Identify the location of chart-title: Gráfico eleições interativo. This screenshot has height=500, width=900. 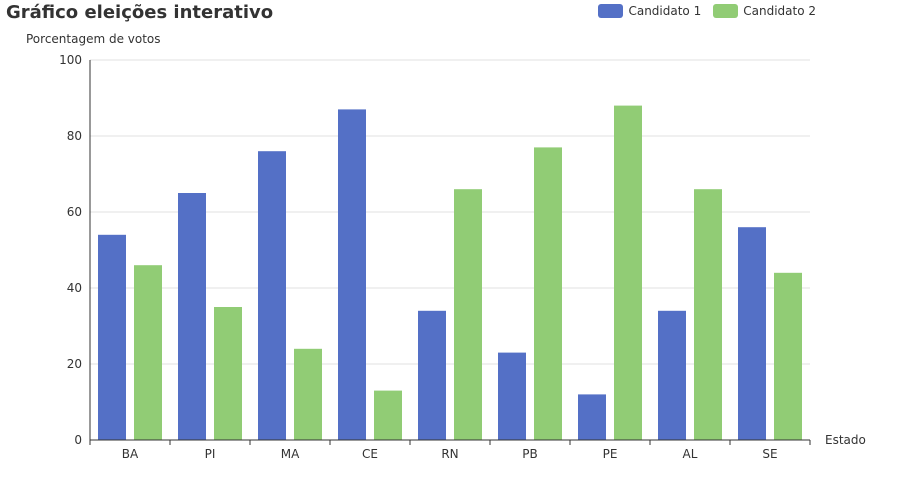
(140, 12).